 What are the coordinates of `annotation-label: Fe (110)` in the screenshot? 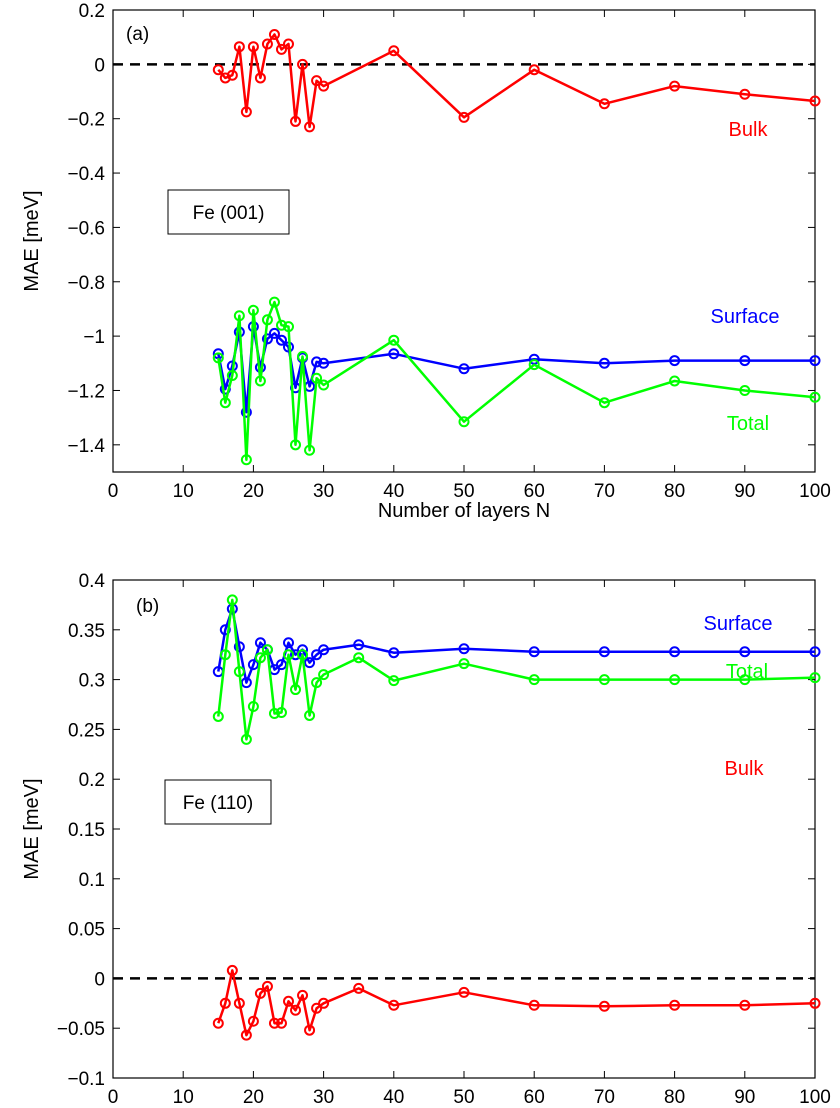 It's located at (218, 803).